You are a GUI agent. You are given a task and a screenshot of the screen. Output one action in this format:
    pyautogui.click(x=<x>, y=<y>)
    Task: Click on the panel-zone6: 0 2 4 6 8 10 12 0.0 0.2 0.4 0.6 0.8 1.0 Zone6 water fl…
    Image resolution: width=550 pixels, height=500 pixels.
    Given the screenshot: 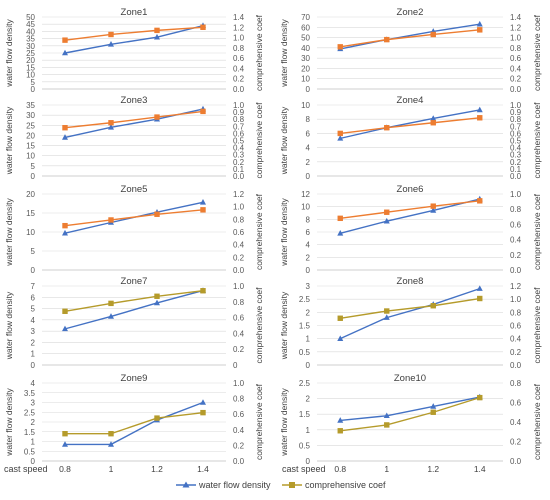 What is the action you would take?
    pyautogui.click(x=410, y=229)
    